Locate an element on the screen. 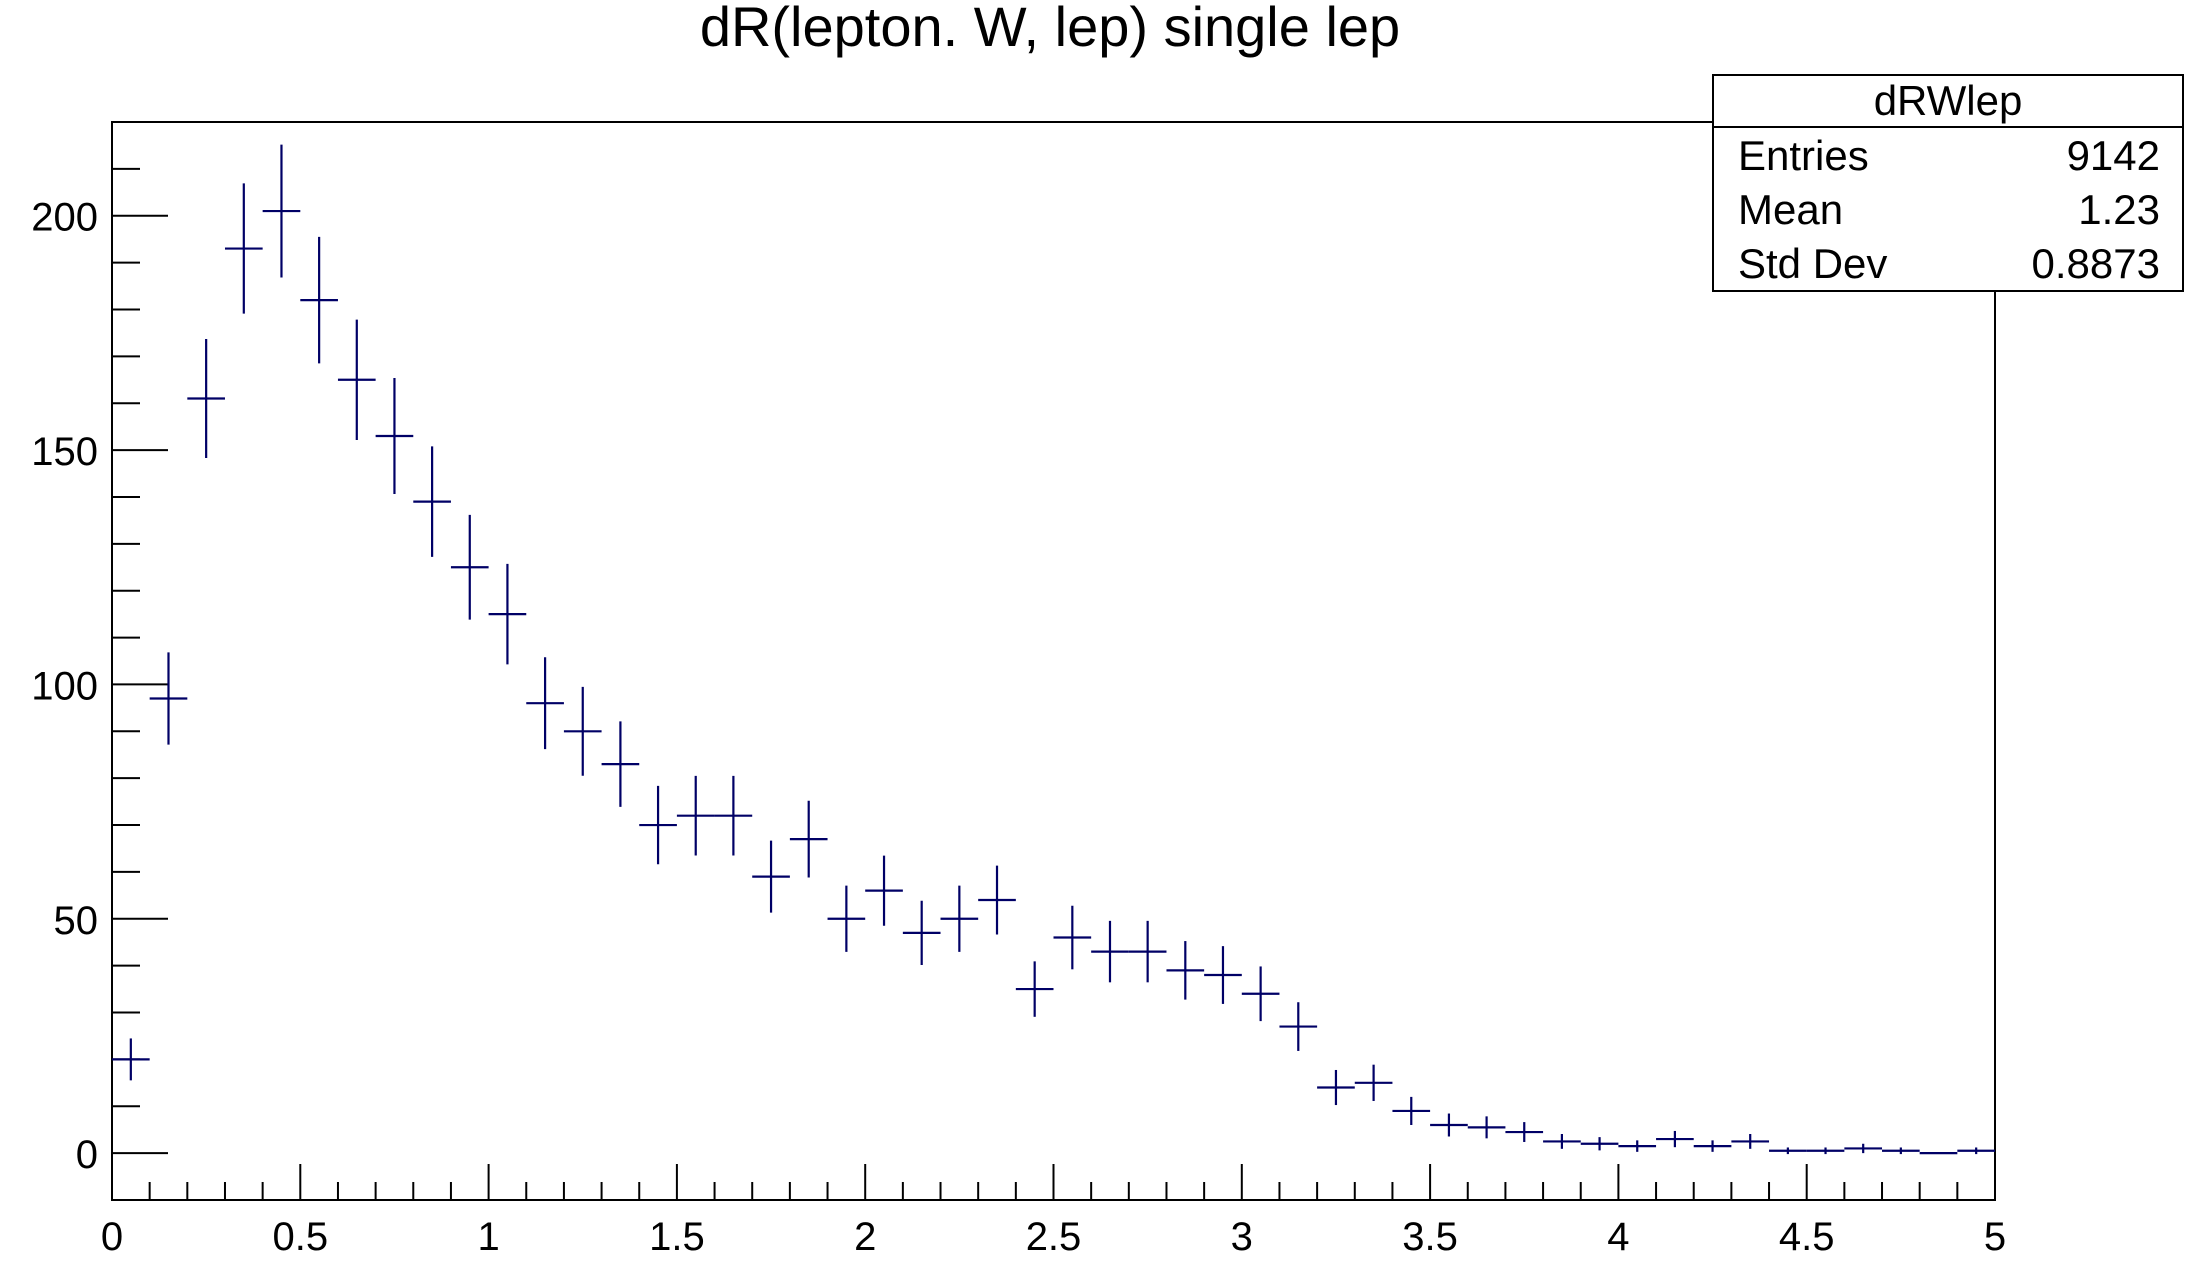 The width and height of the screenshot is (2190, 1268). stats-box-frame is located at coordinates (1948, 183).